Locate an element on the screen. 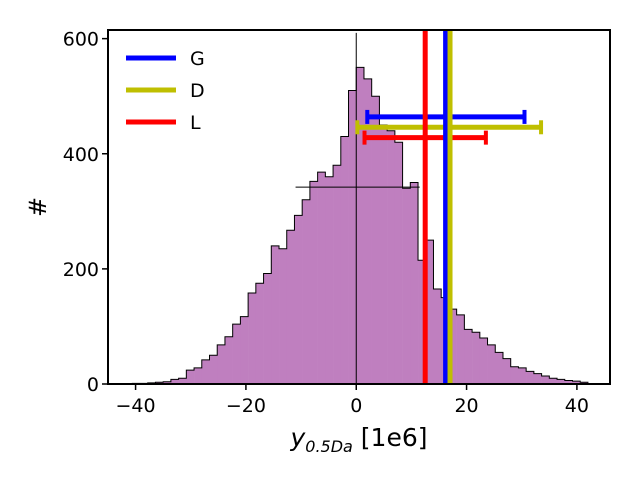 The image size is (640, 484). reference-lines is located at coordinates (357, 208).